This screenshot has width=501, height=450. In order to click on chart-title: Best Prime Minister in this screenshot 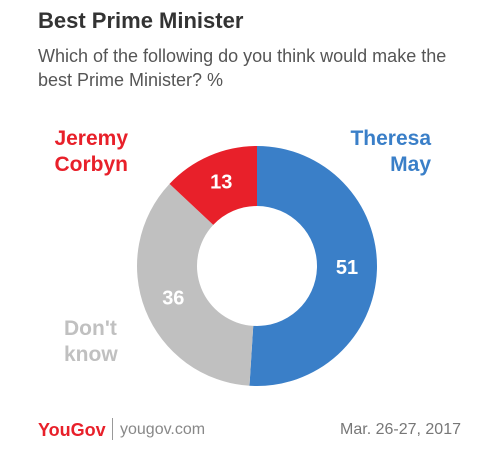, I will do `click(141, 20)`.